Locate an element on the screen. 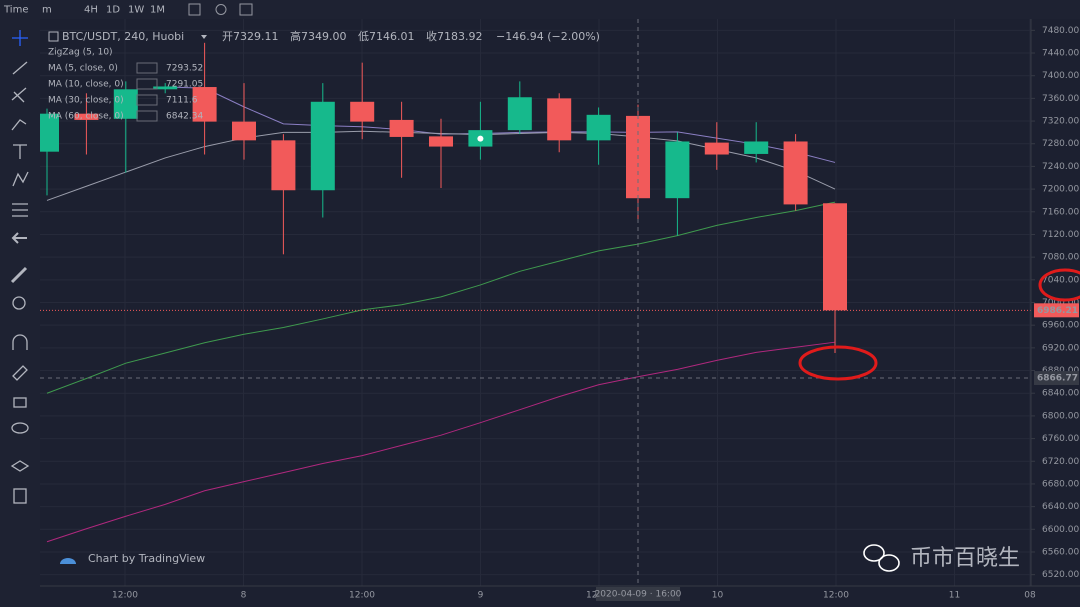 The image size is (1080, 607). tool-eye is located at coordinates (20, 428).